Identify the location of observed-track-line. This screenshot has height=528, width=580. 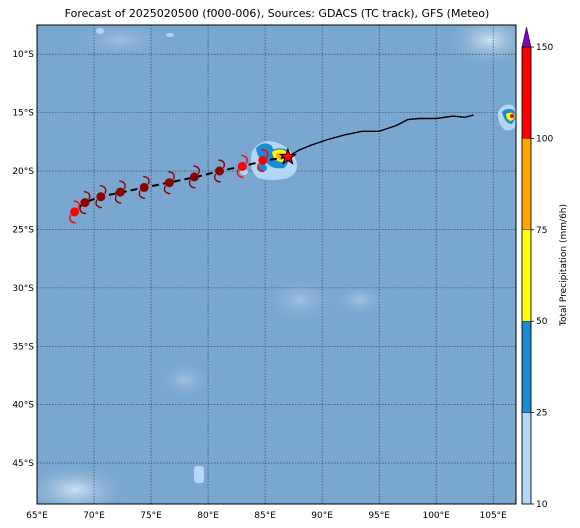
(382, 135).